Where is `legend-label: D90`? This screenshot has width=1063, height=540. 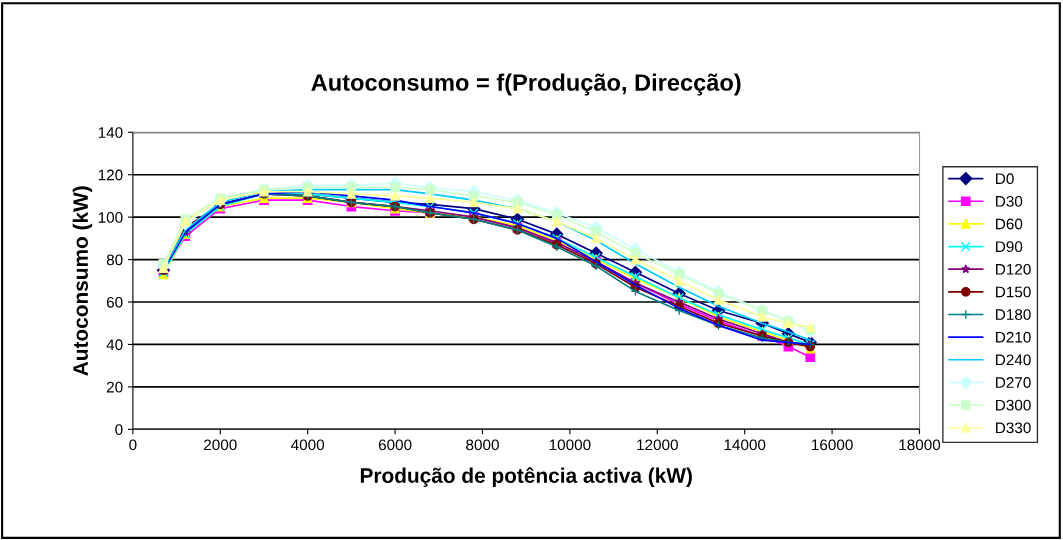
legend-label: D90 is located at coordinates (1009, 247).